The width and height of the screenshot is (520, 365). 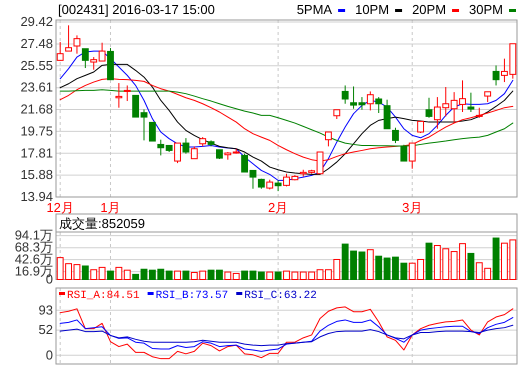 What do you see at coordinates (49, 354) in the screenshot?
I see `y-tick-label: 0` at bounding box center [49, 354].